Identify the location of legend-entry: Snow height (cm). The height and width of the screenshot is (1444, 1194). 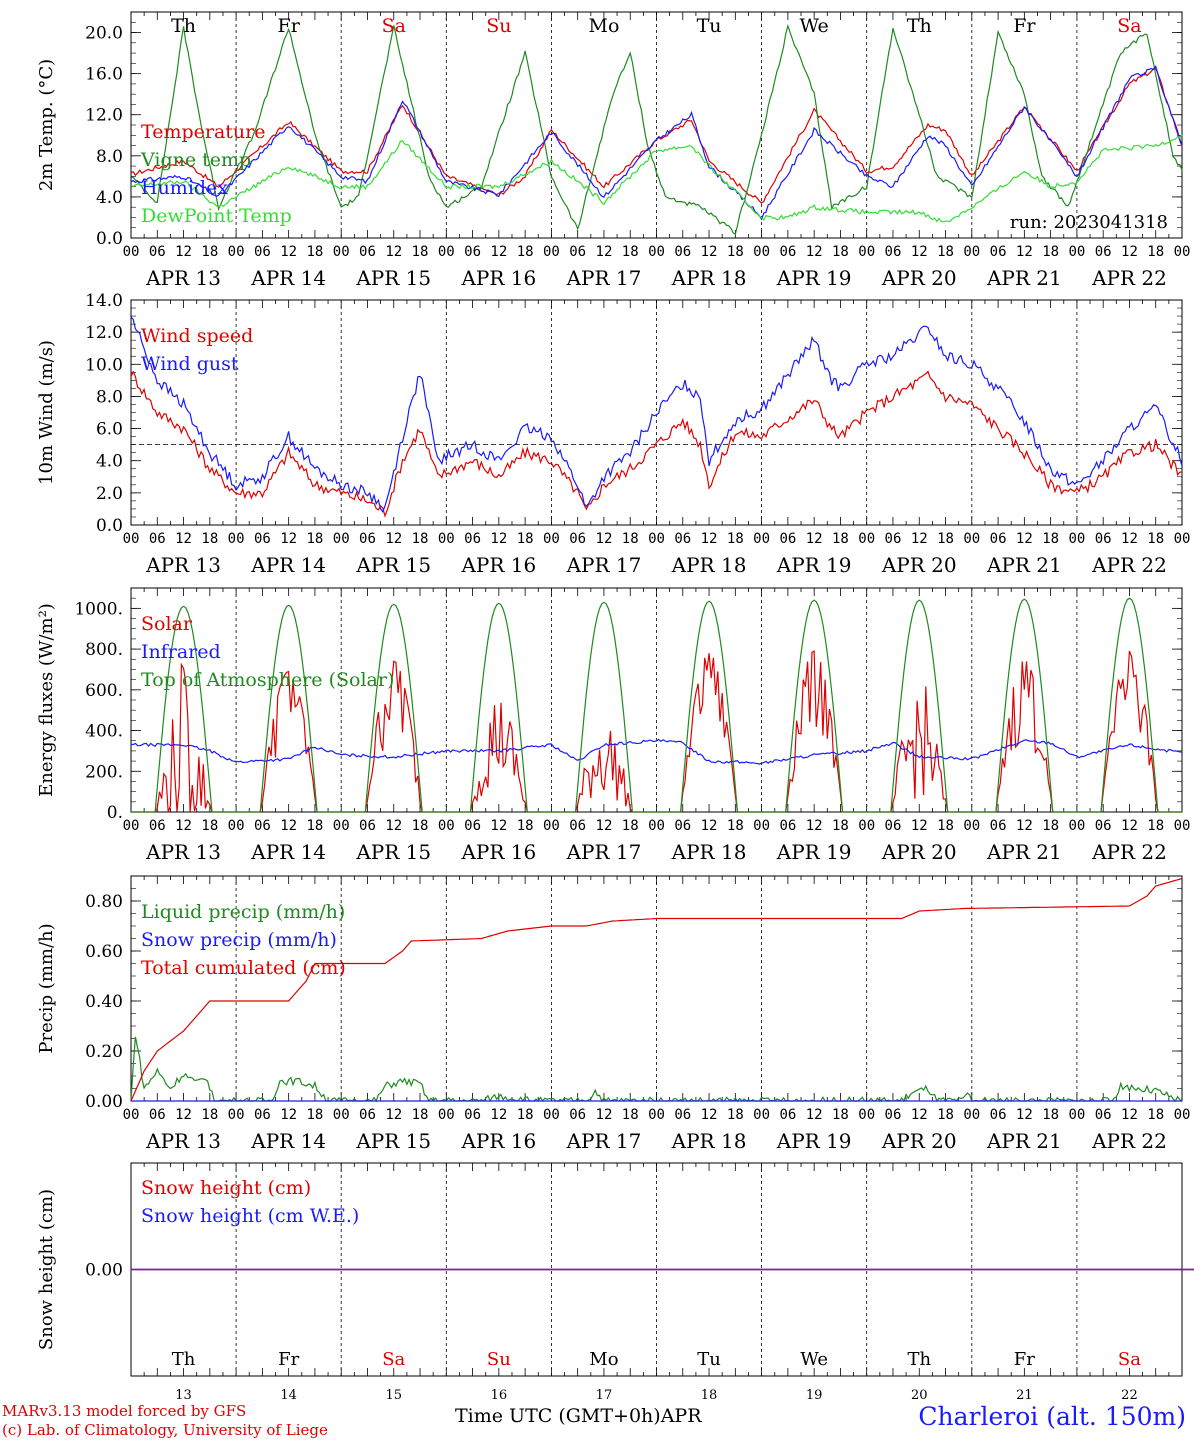
(226, 1188).